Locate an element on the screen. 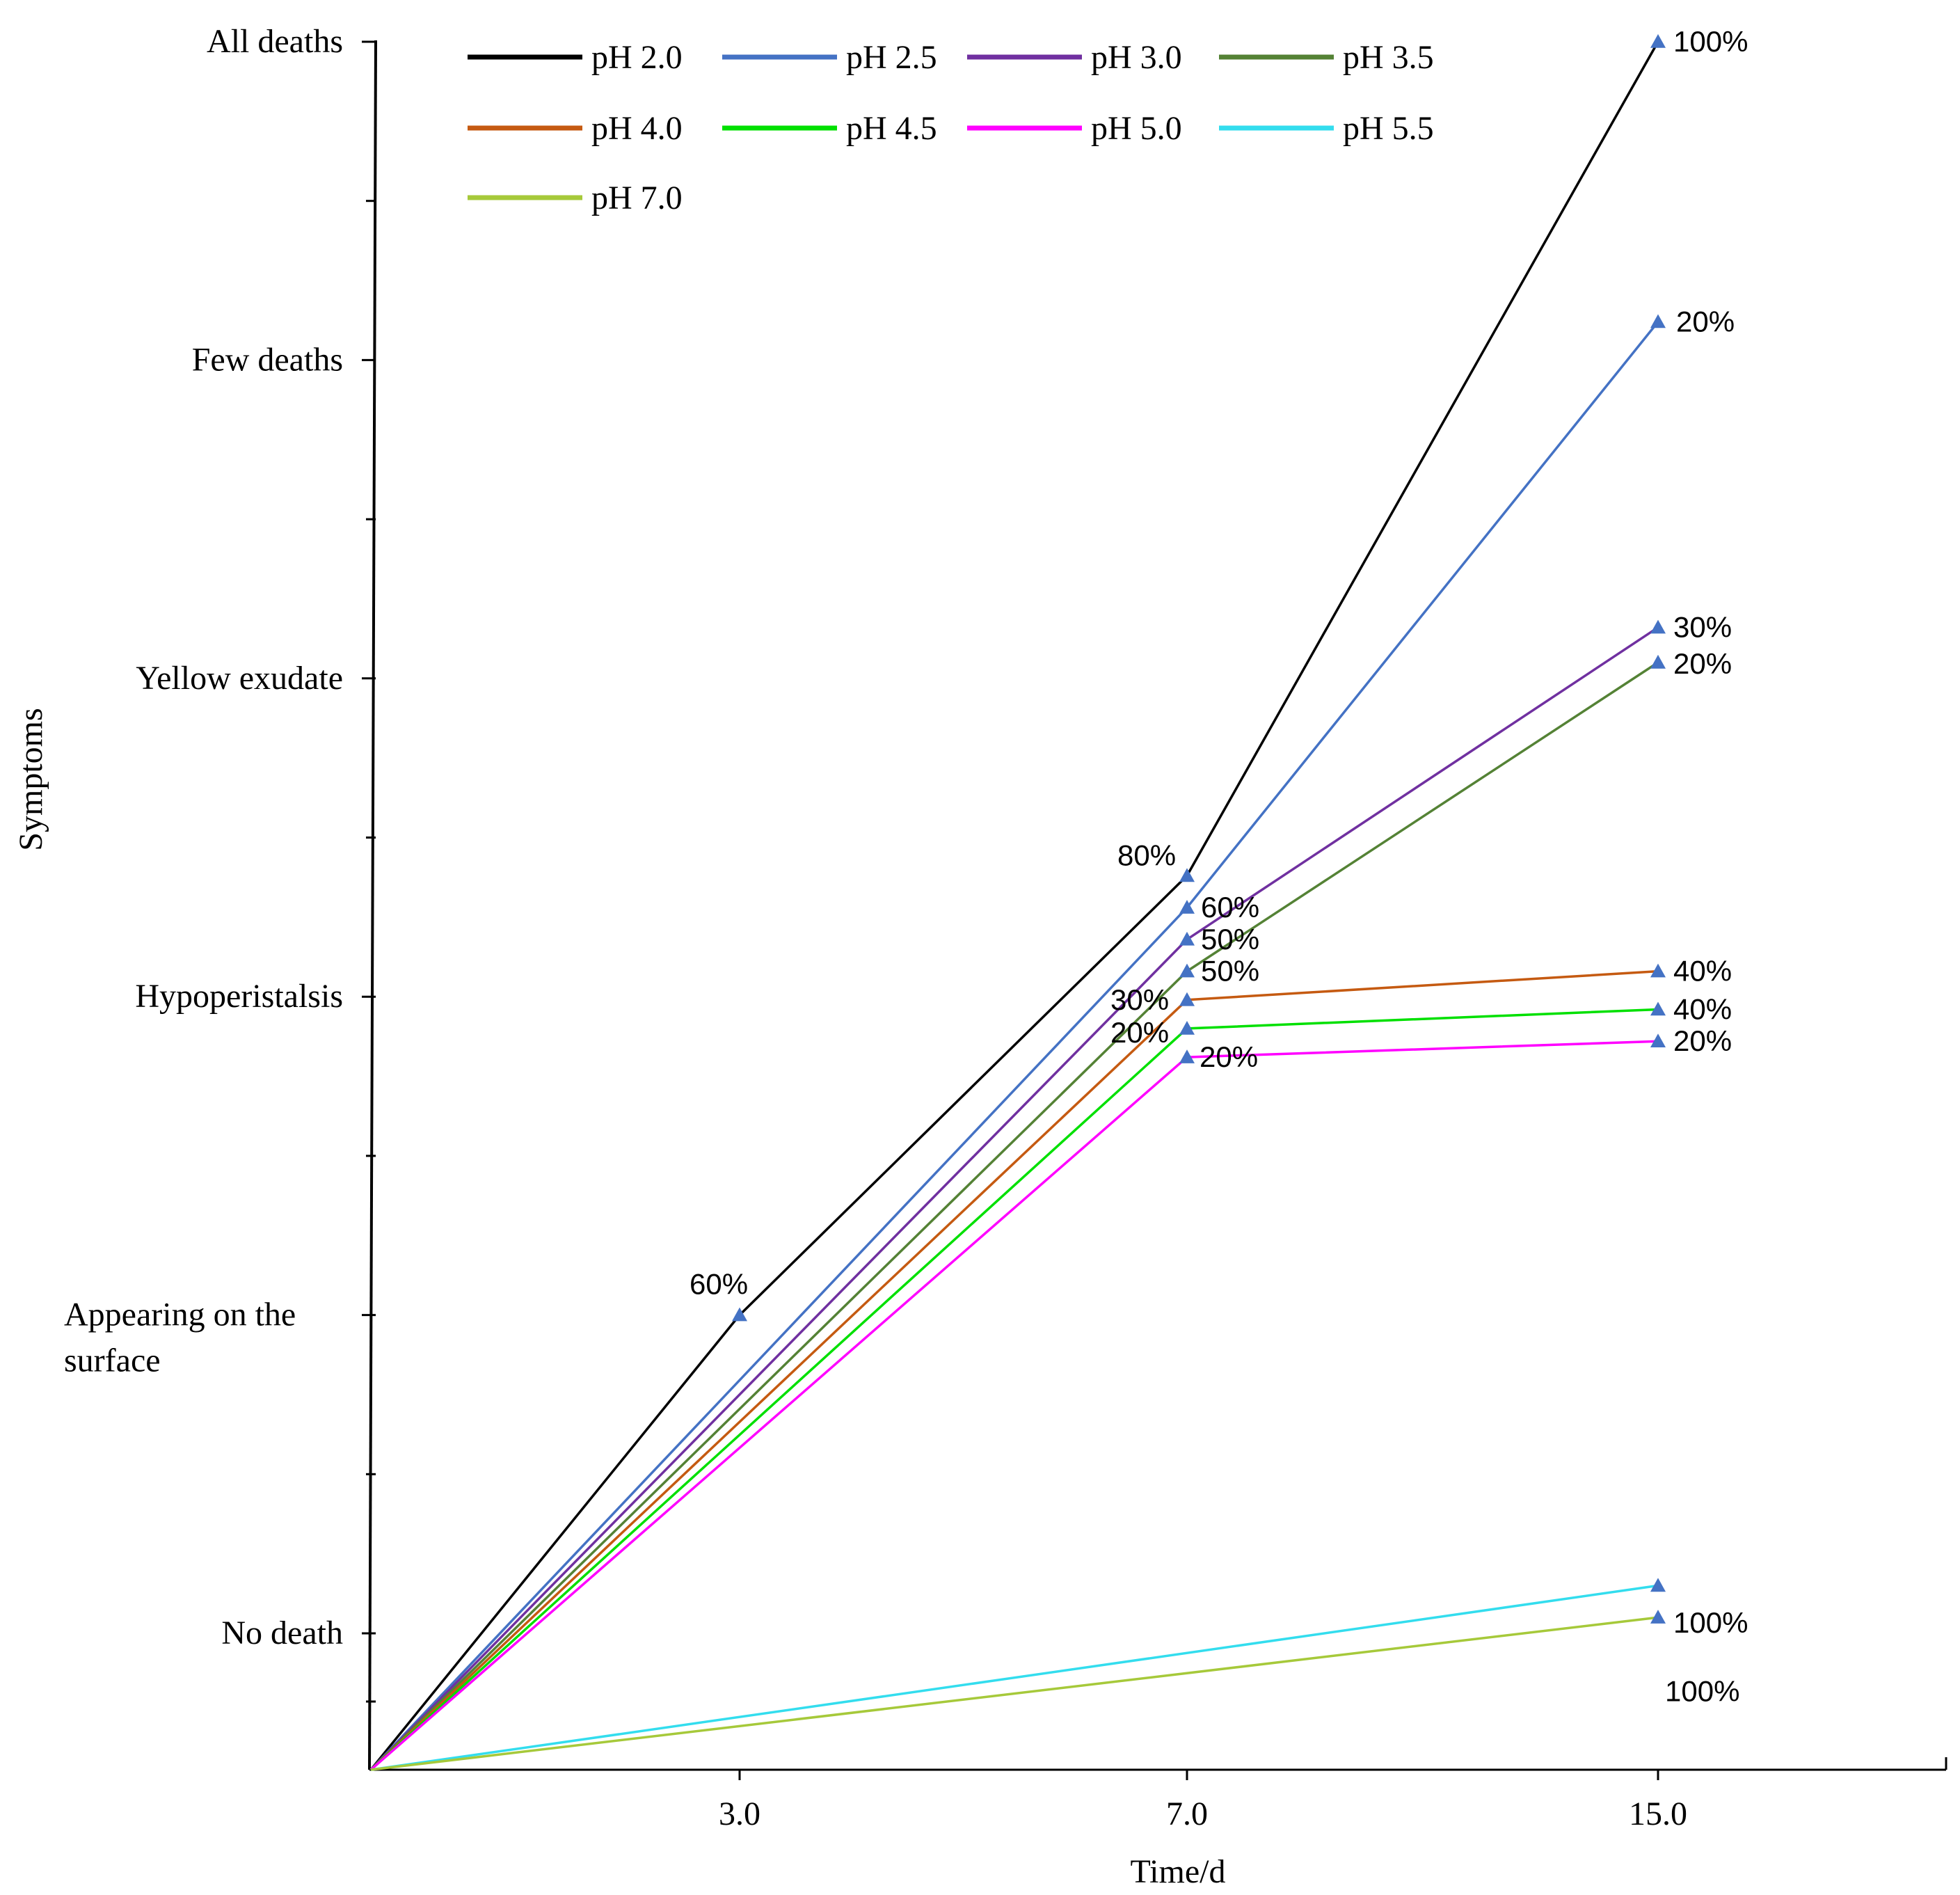 This screenshot has height=1895, width=1960. legend-label: pH 4.5 is located at coordinates (891, 128).